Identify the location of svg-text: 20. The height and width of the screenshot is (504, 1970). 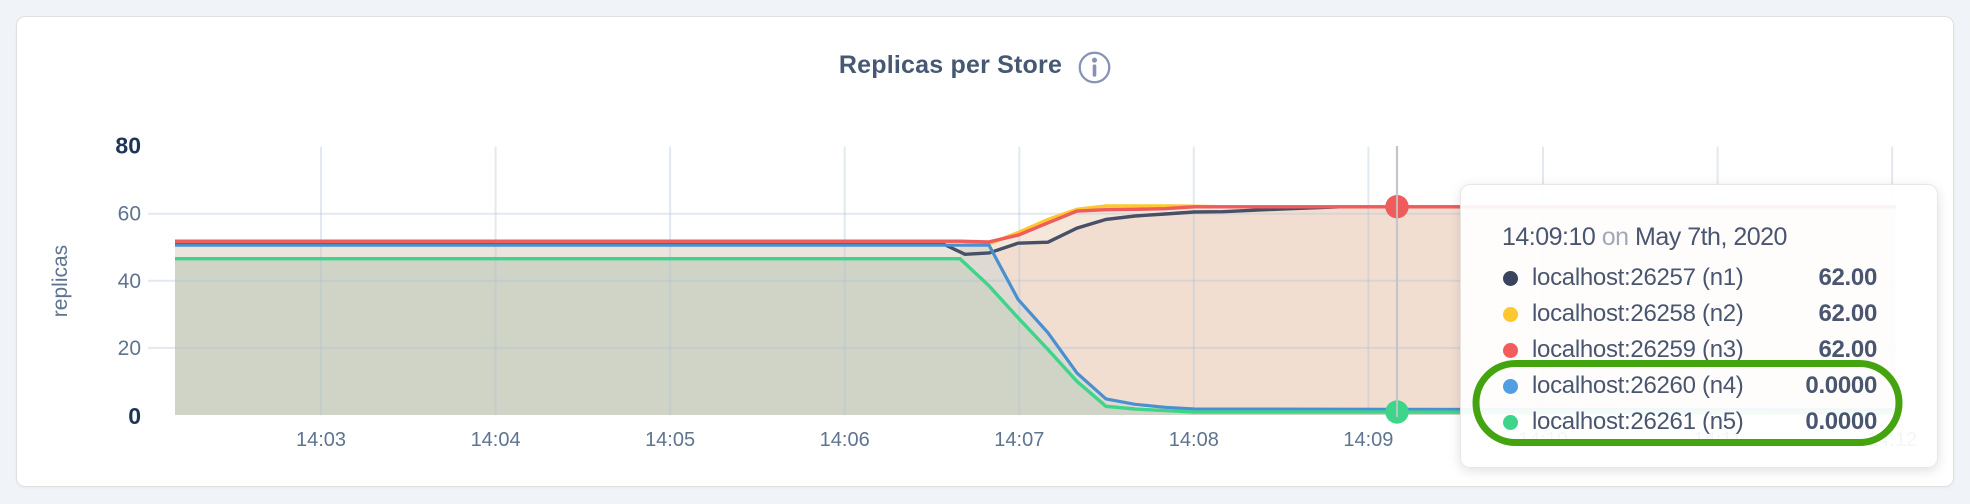
(129, 348).